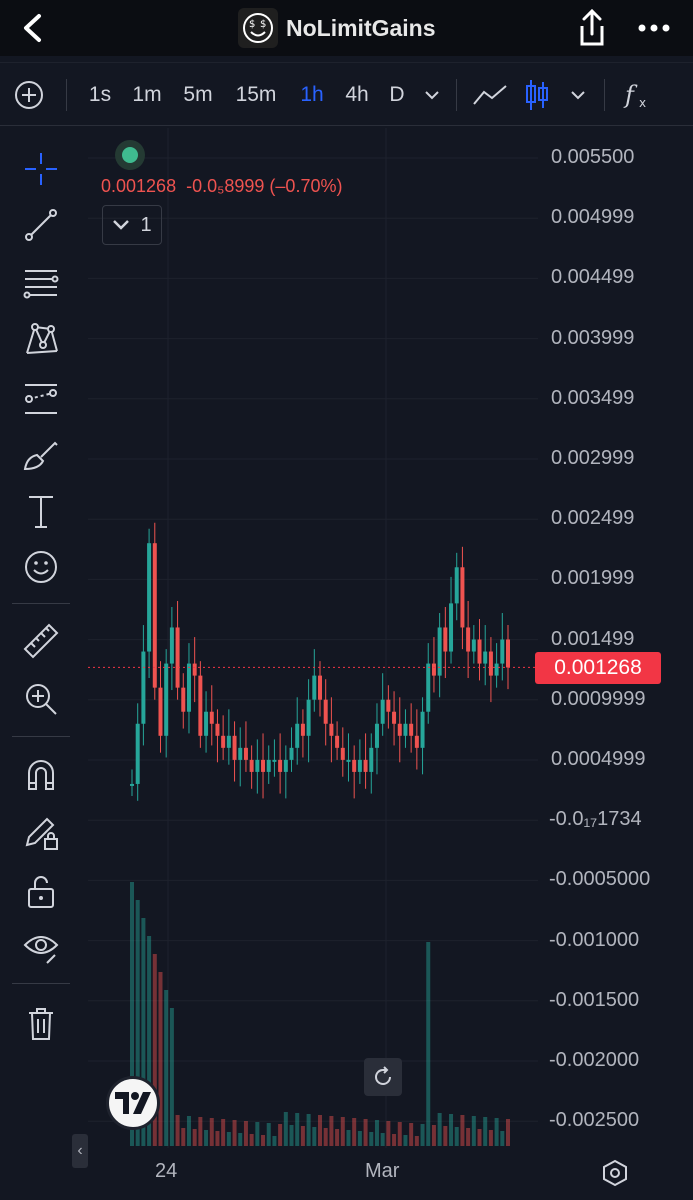 The image size is (693, 1200). What do you see at coordinates (41, 1023) in the screenshot?
I see `remove-drawings-tool` at bounding box center [41, 1023].